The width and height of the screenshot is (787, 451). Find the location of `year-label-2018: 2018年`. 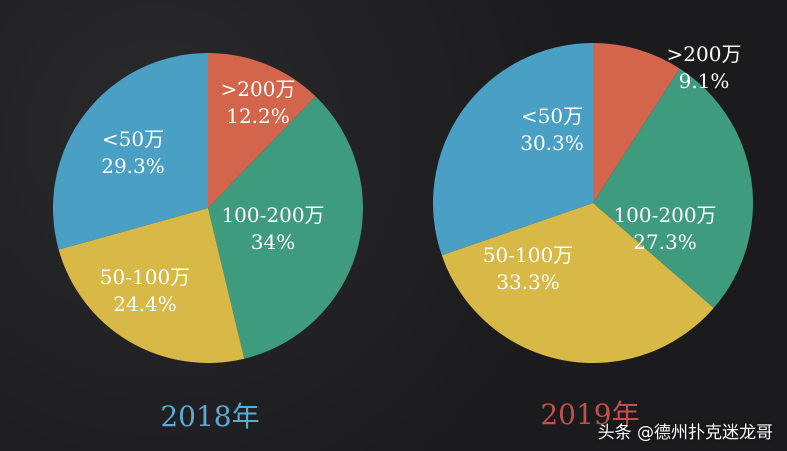

year-label-2018: 2018年 is located at coordinates (209, 416).